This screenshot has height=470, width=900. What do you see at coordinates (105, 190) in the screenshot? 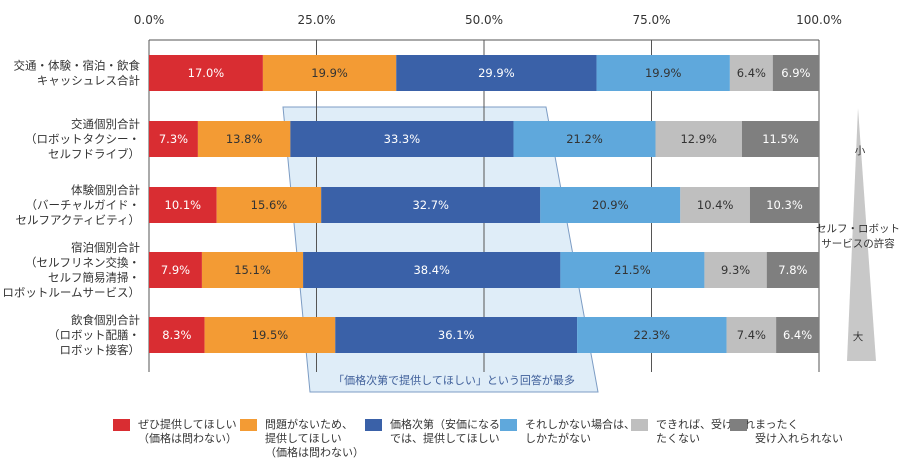
I see `category-label-line: 体験個別合計` at bounding box center [105, 190].